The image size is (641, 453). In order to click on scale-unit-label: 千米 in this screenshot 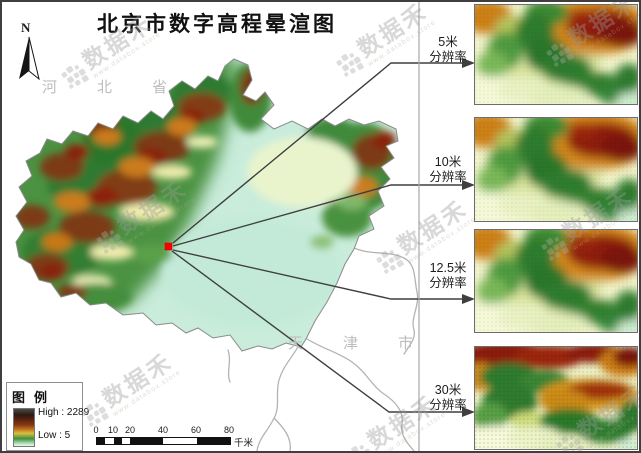, I will do `click(244, 443)`.